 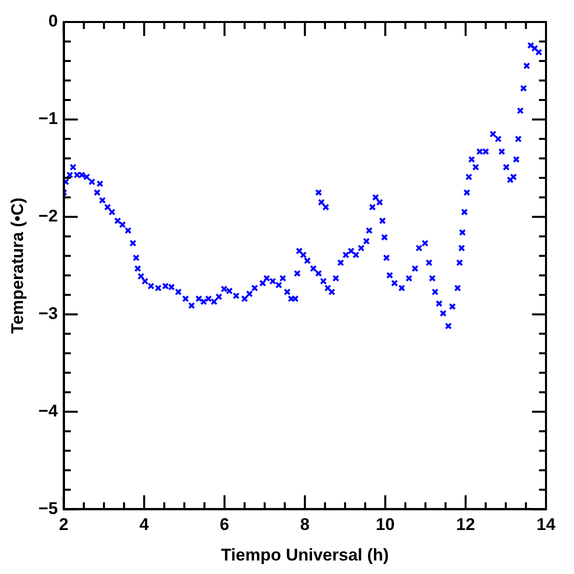 What do you see at coordinates (304, 554) in the screenshot?
I see `x-axis-title: Tiempo Universal (h)` at bounding box center [304, 554].